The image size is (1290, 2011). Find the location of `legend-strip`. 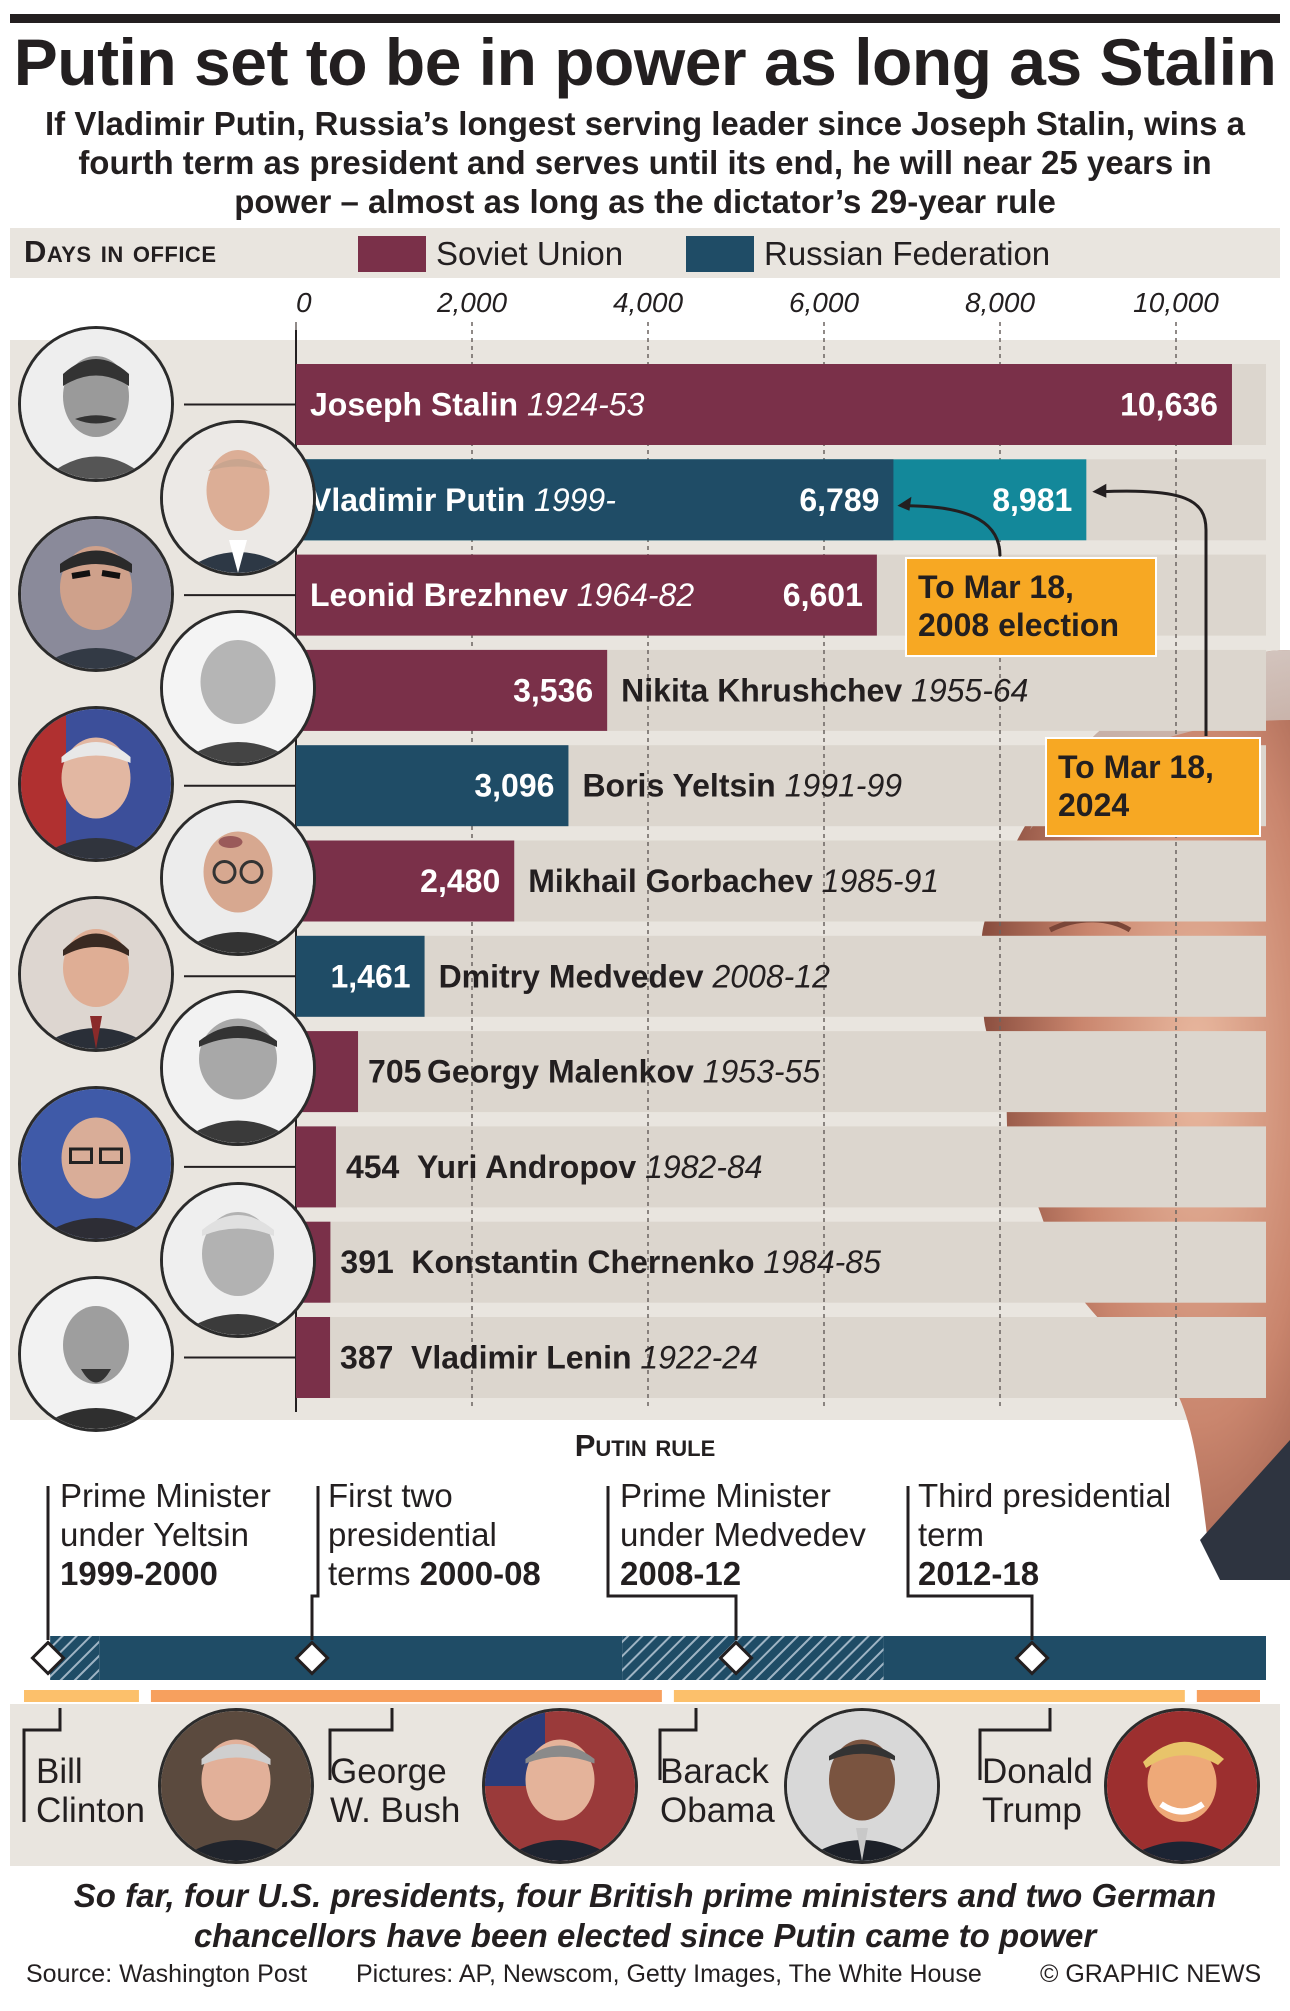

legend-strip is located at coordinates (645, 253).